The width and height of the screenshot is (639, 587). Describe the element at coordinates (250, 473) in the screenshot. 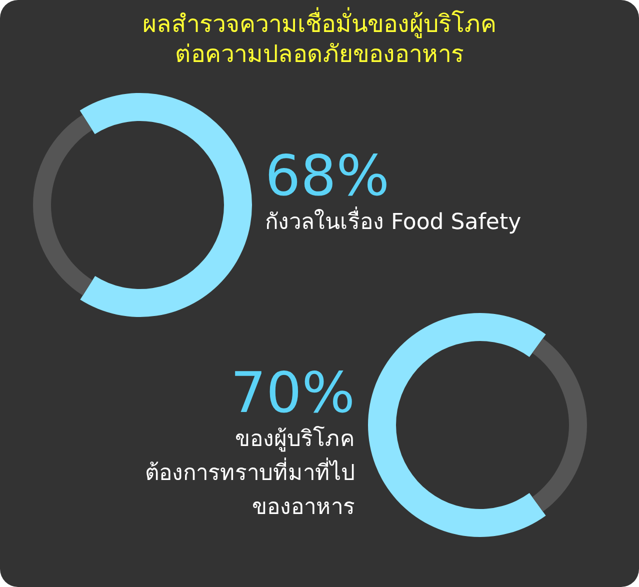

I see `text: ของผู้บริโภค ต้องการทราบที่มาที่ไป ของอาหาร` at that location.